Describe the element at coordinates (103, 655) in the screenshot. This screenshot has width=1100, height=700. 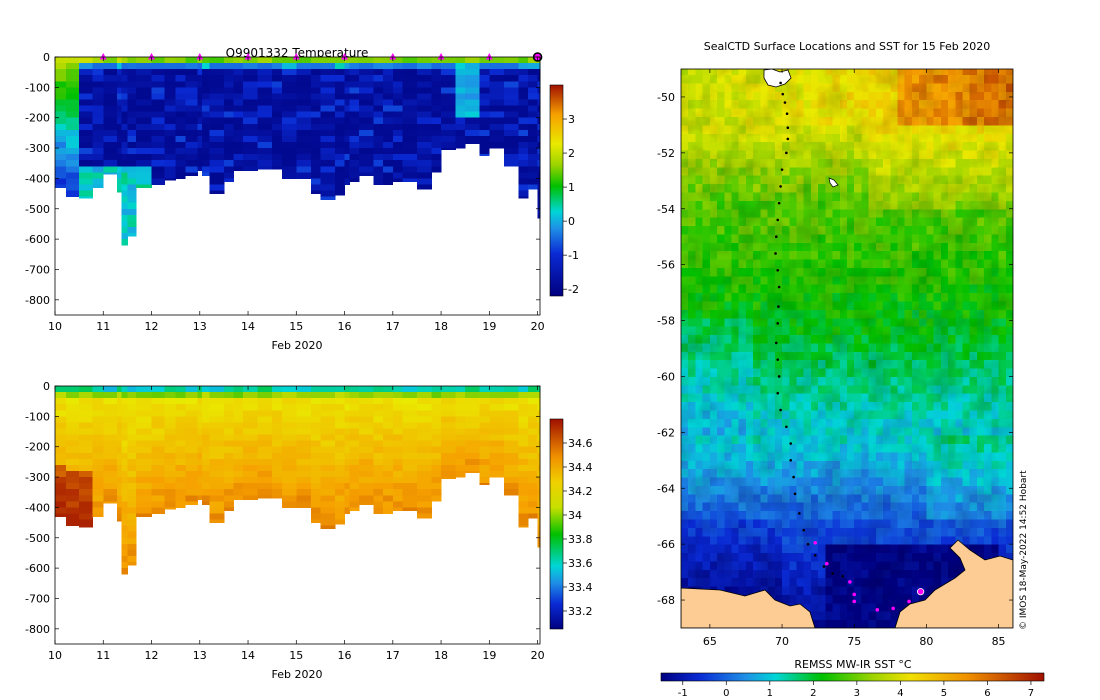
I see `x-tick-label: 11` at that location.